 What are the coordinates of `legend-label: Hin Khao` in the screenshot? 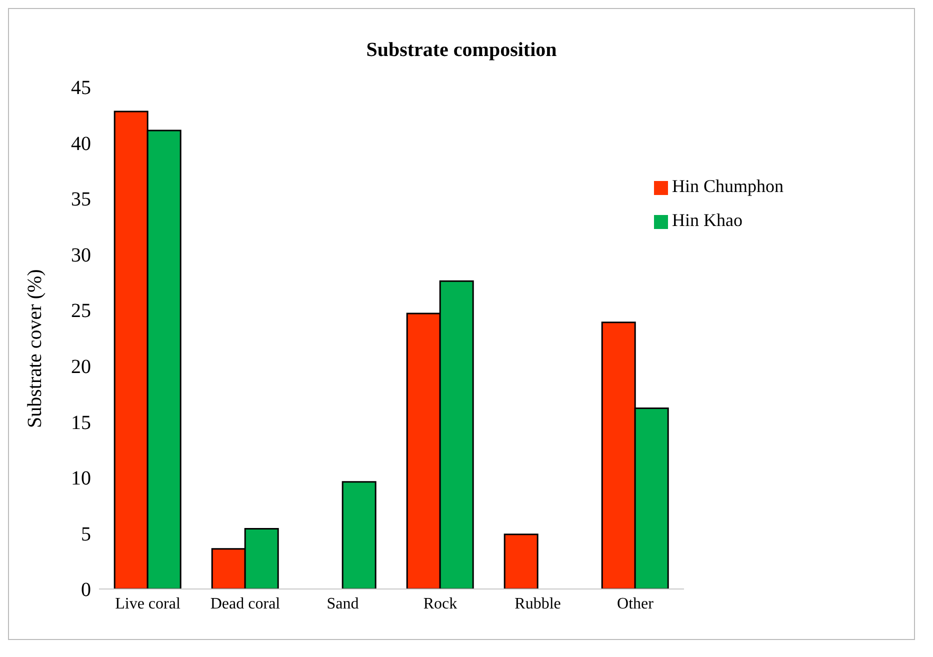 It's located at (707, 220).